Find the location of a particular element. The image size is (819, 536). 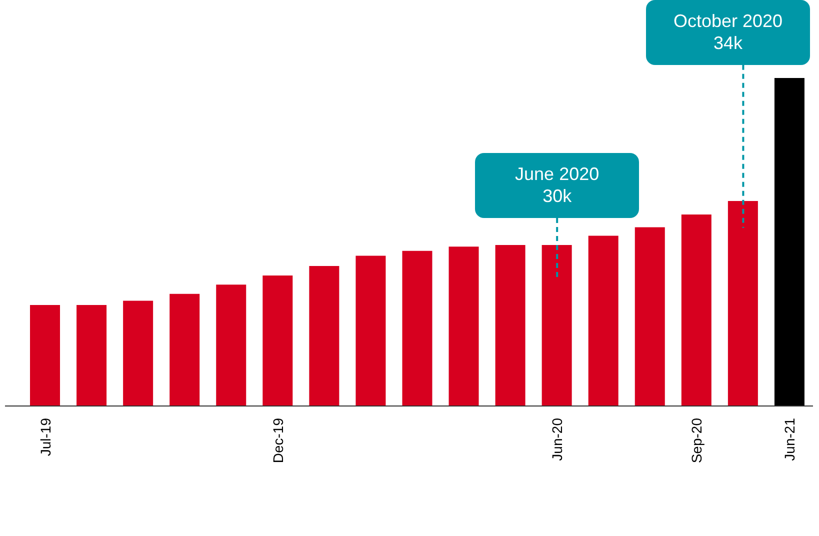

x-tick-label: Jun-20 is located at coordinates (557, 439).